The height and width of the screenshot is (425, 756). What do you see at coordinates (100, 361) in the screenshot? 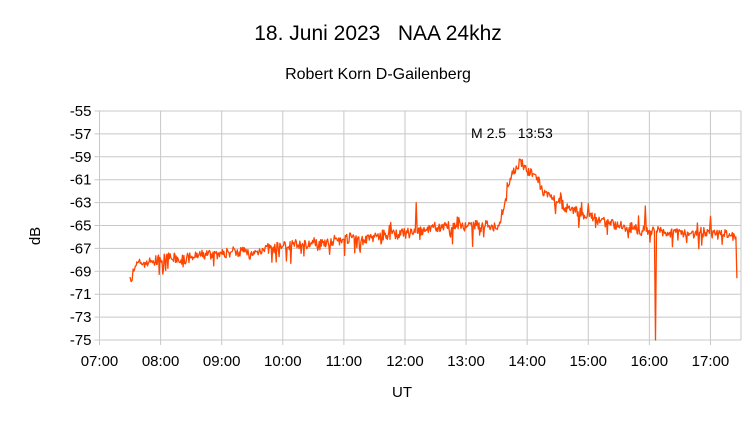
I see `x-tick-label: 07:00` at bounding box center [100, 361].